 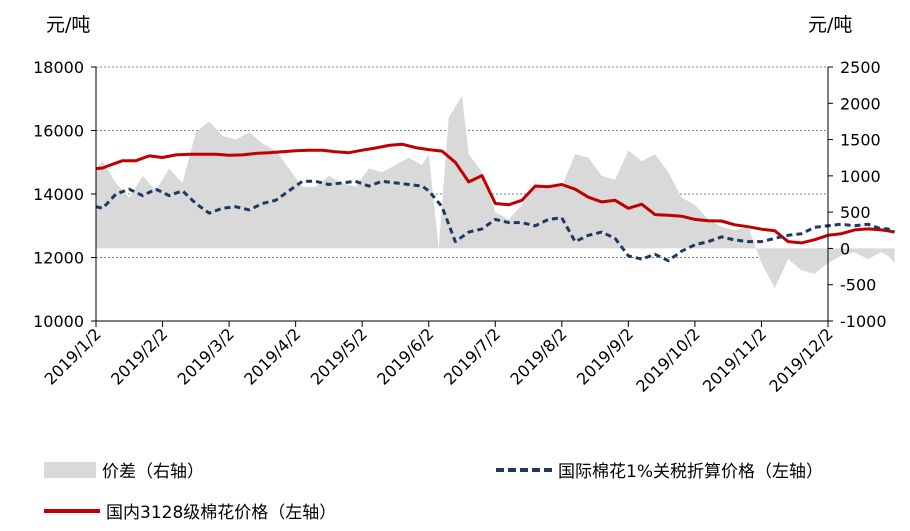 I want to click on x-tick-label: 2019/8/2, so click(x=538, y=356).